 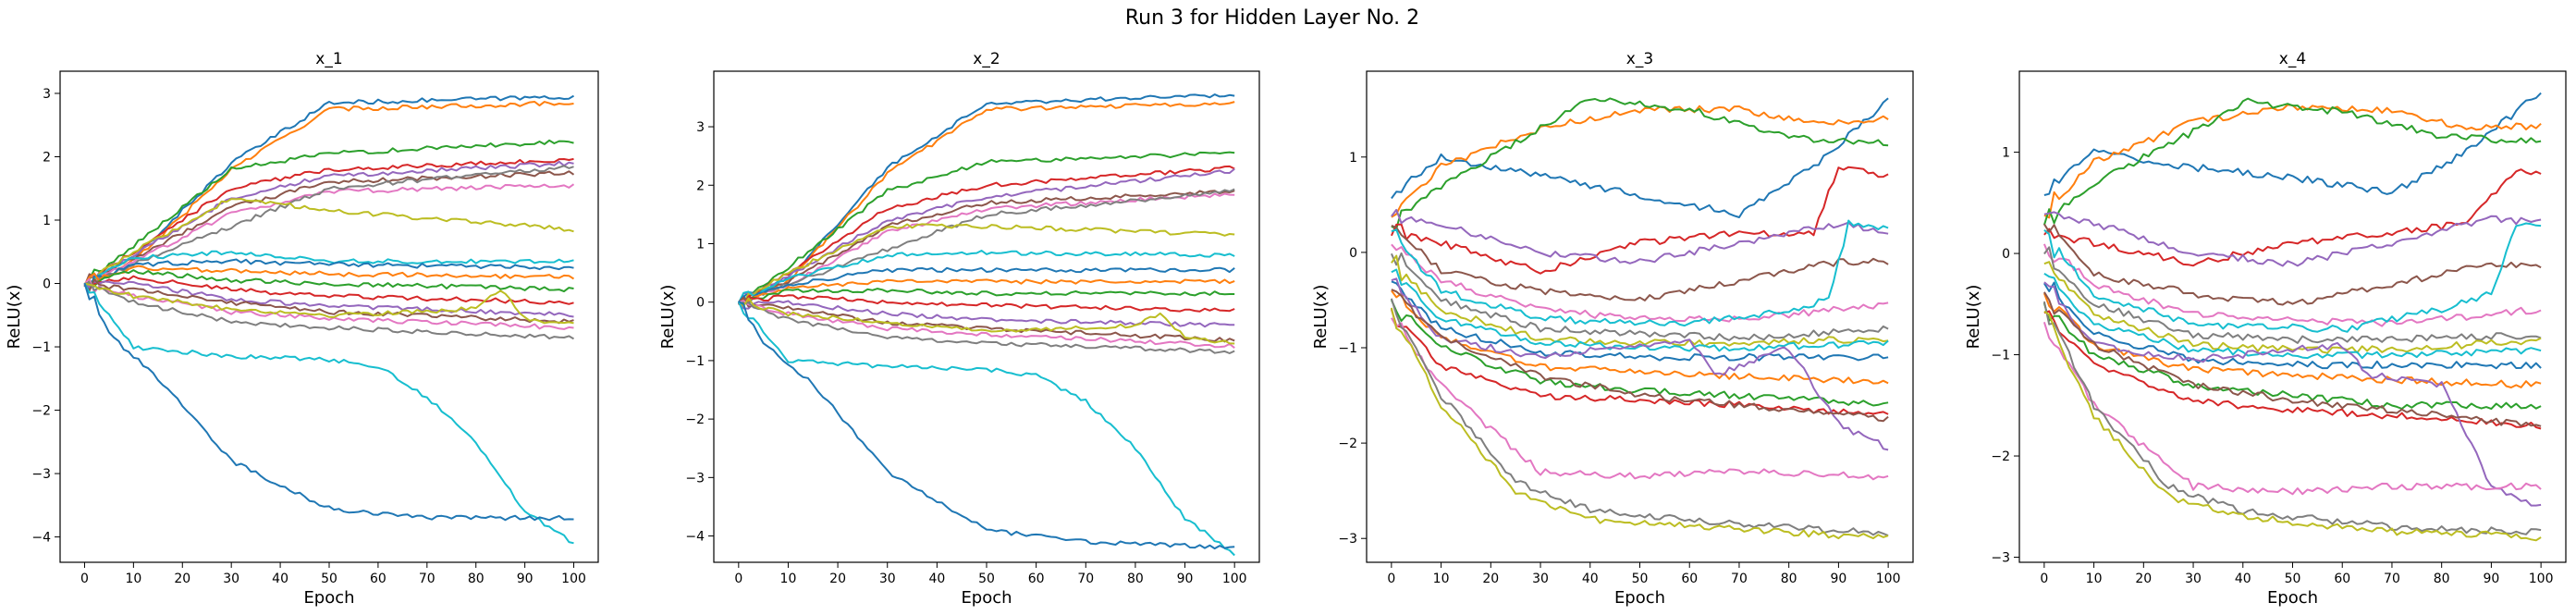 What do you see at coordinates (1348, 539) in the screenshot?
I see `y-tick-label: −3` at bounding box center [1348, 539].